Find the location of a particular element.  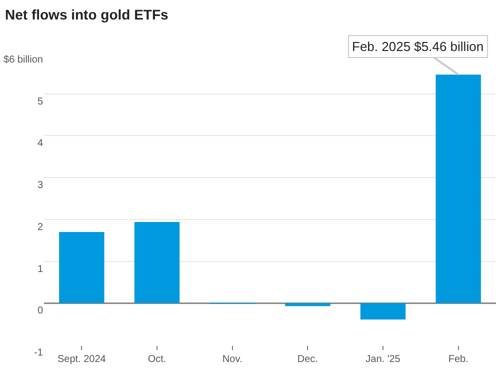

annotation: Feb. 2025 $5.46 billion is located at coordinates (418, 46).